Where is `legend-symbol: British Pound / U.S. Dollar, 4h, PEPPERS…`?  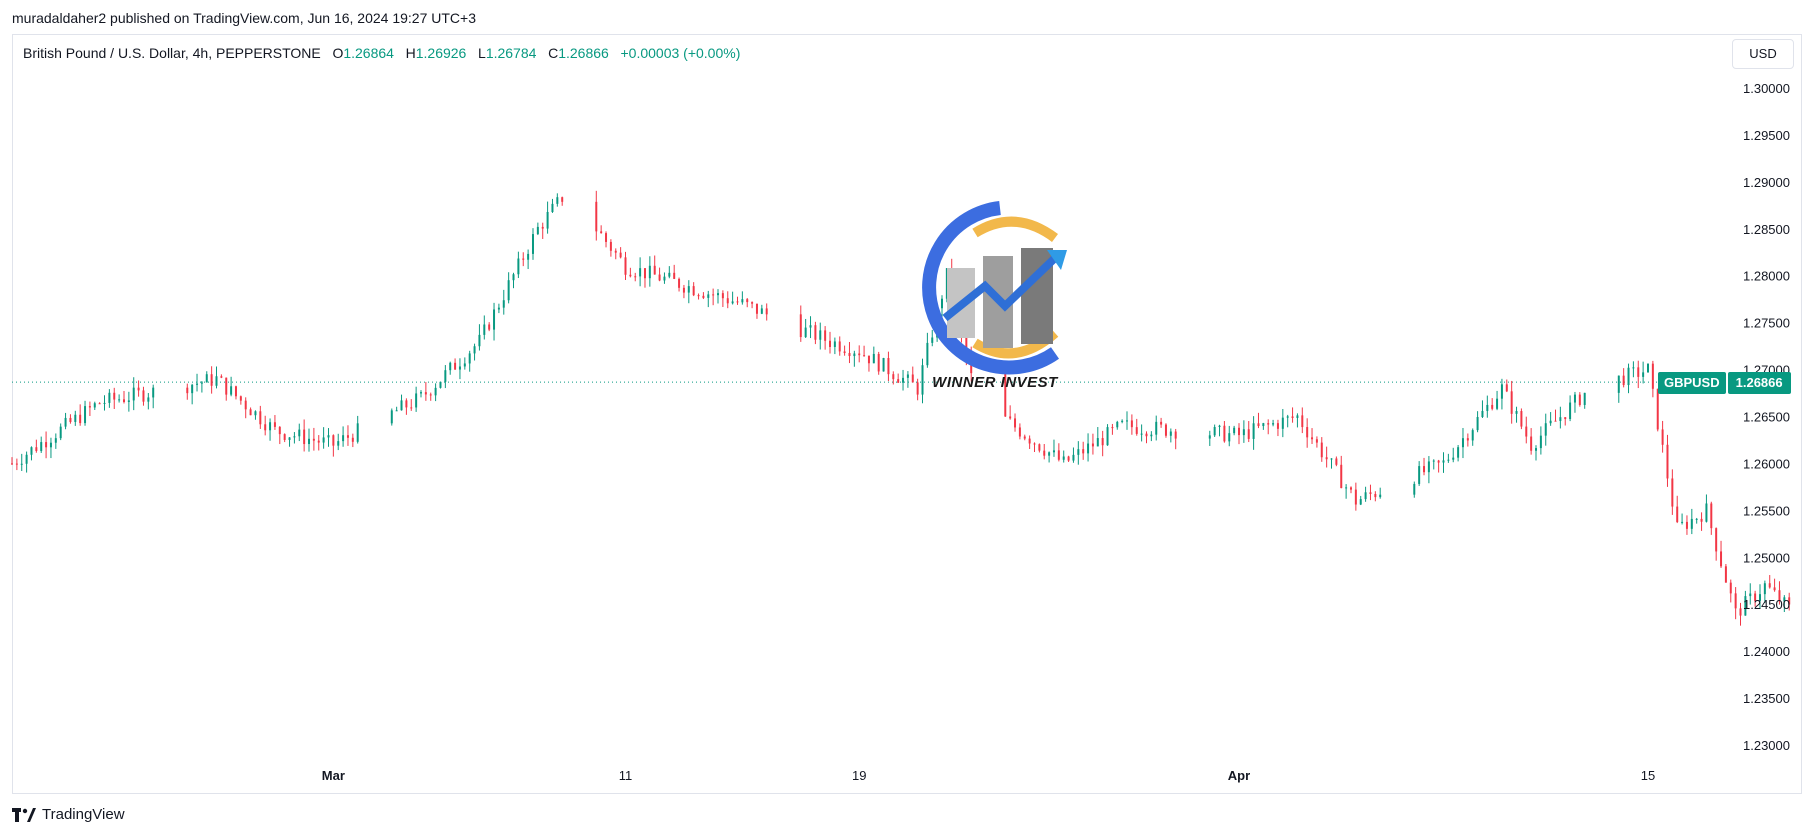
legend-symbol: British Pound / U.S. Dollar, 4h, PEPPERS… is located at coordinates (172, 53).